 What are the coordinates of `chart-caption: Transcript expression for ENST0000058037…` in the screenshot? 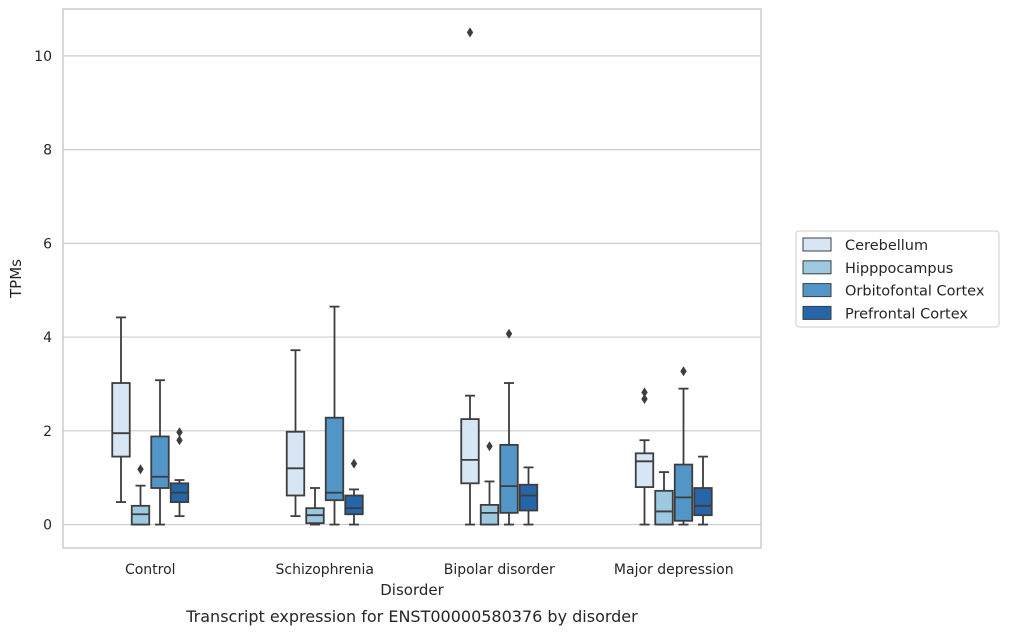 It's located at (411, 616).